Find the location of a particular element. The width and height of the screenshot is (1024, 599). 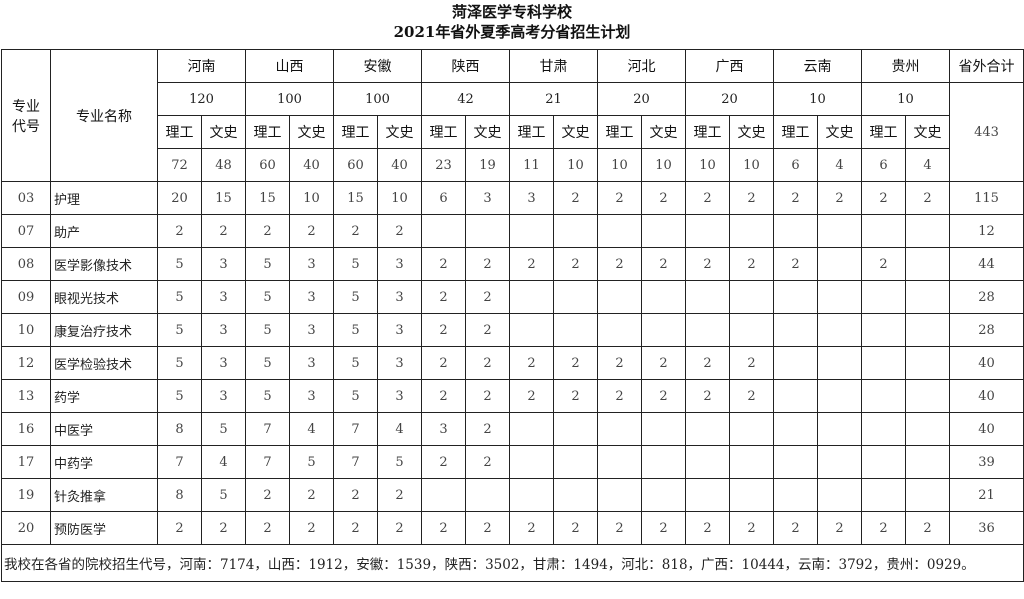

major-code: 19 is located at coordinates (26, 495).